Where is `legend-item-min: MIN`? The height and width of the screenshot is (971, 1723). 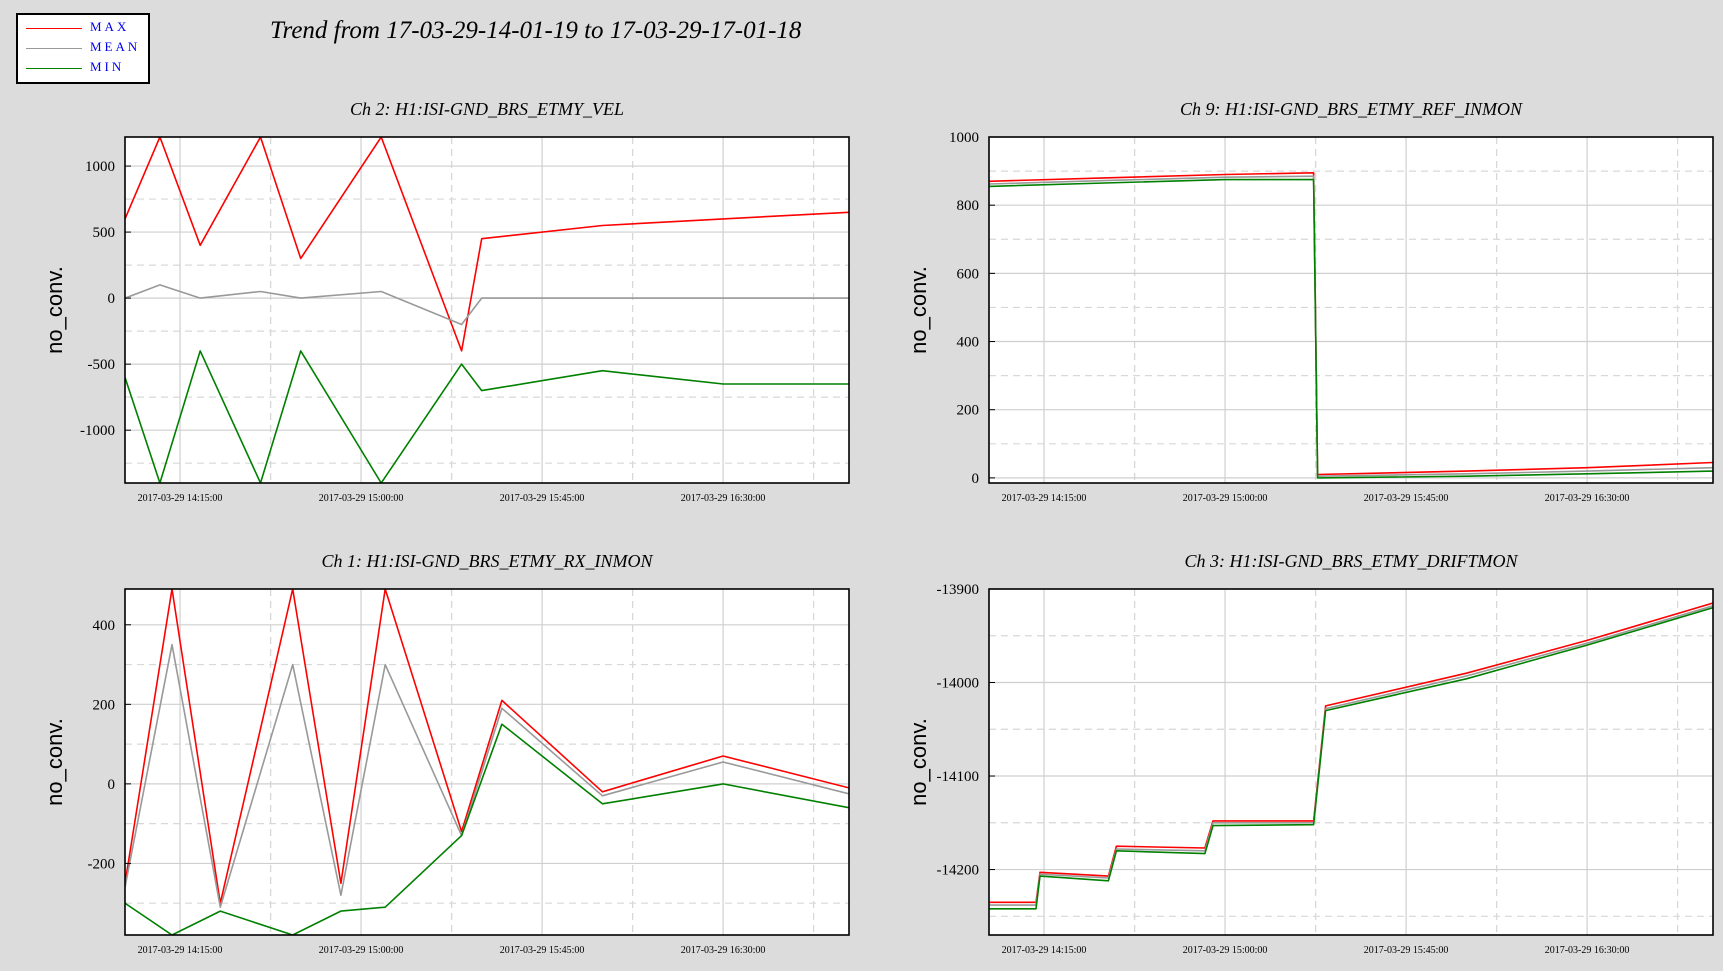 legend-item-min: MIN is located at coordinates (83, 69).